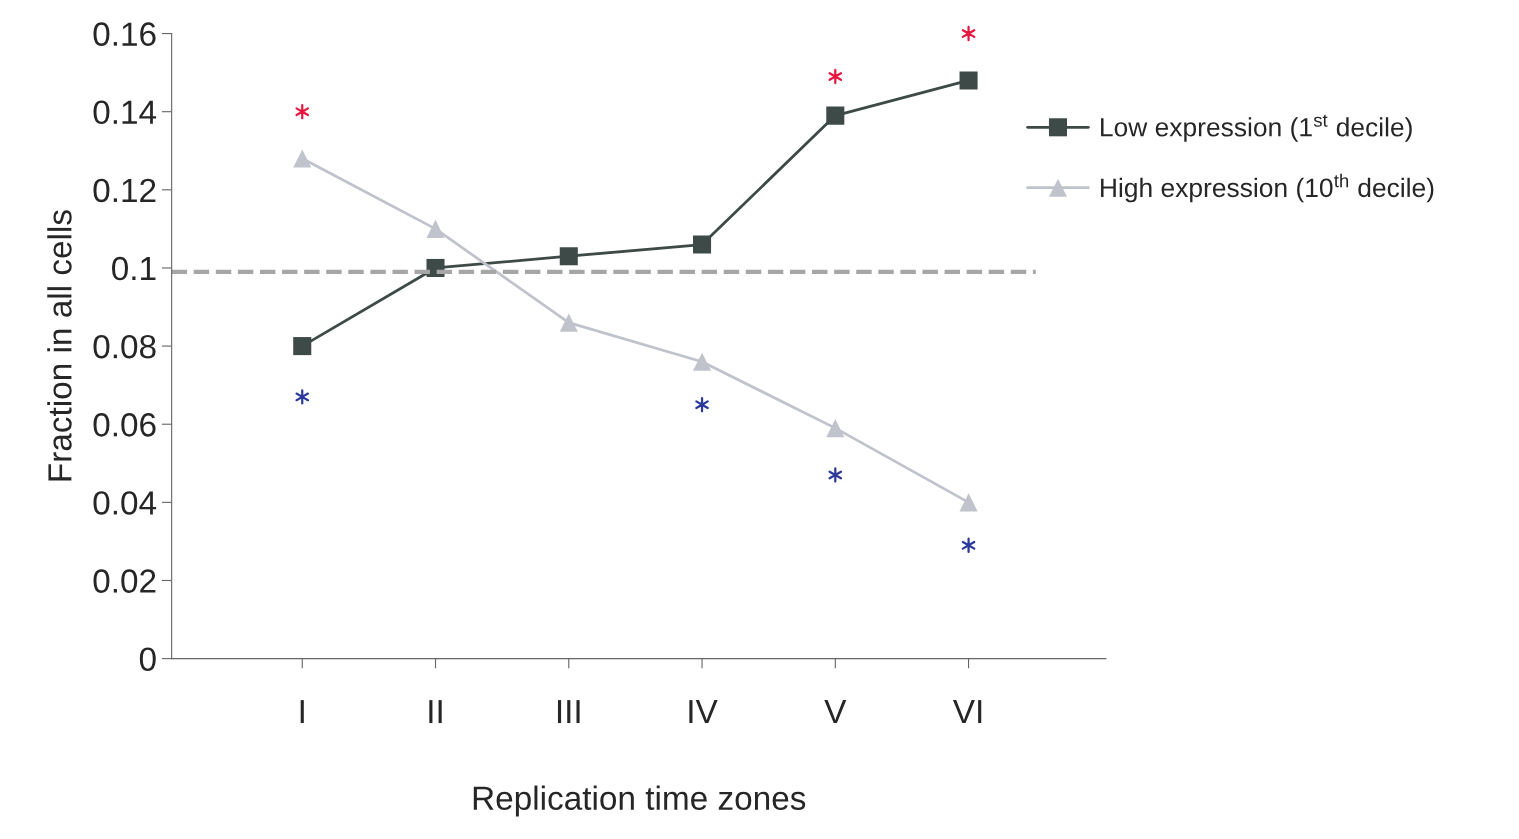 Image resolution: width=1519 pixels, height=839 pixels. I want to click on y-tick-label: 0.06, so click(124, 425).